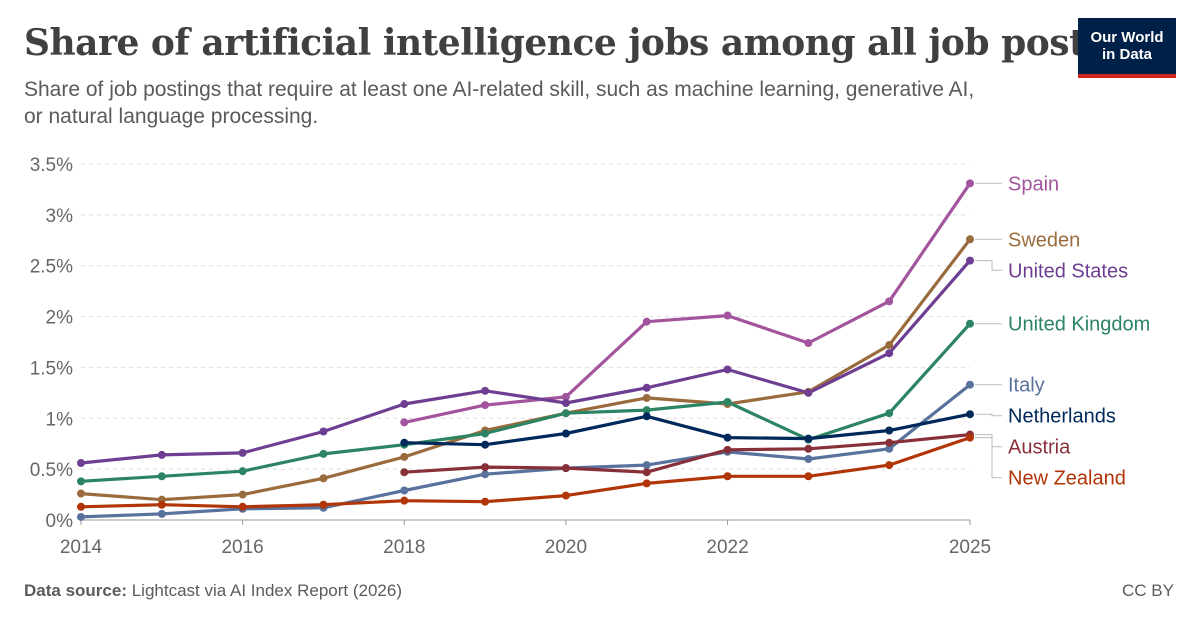 Image resolution: width=1200 pixels, height=627 pixels. Describe the element at coordinates (1068, 271) in the screenshot. I see `series-label-united-states: United States` at that location.